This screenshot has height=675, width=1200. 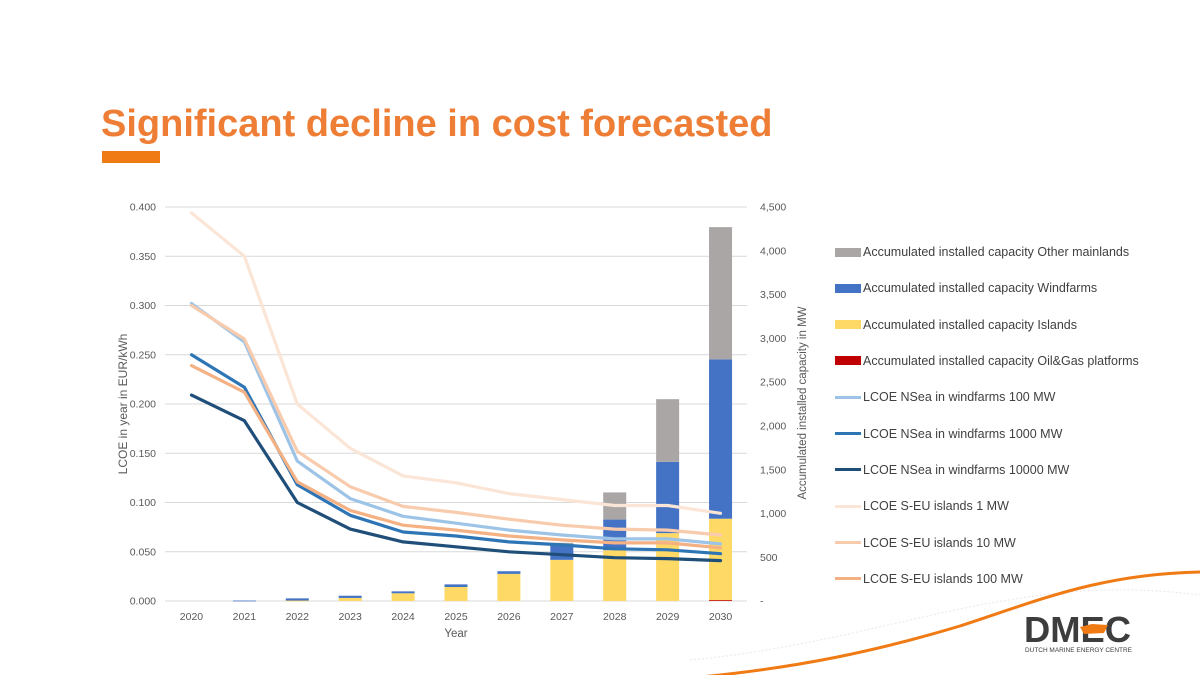 I want to click on legend-item-seu-10mw: LCOE S-EU islands 10 MW, so click(x=987, y=543).